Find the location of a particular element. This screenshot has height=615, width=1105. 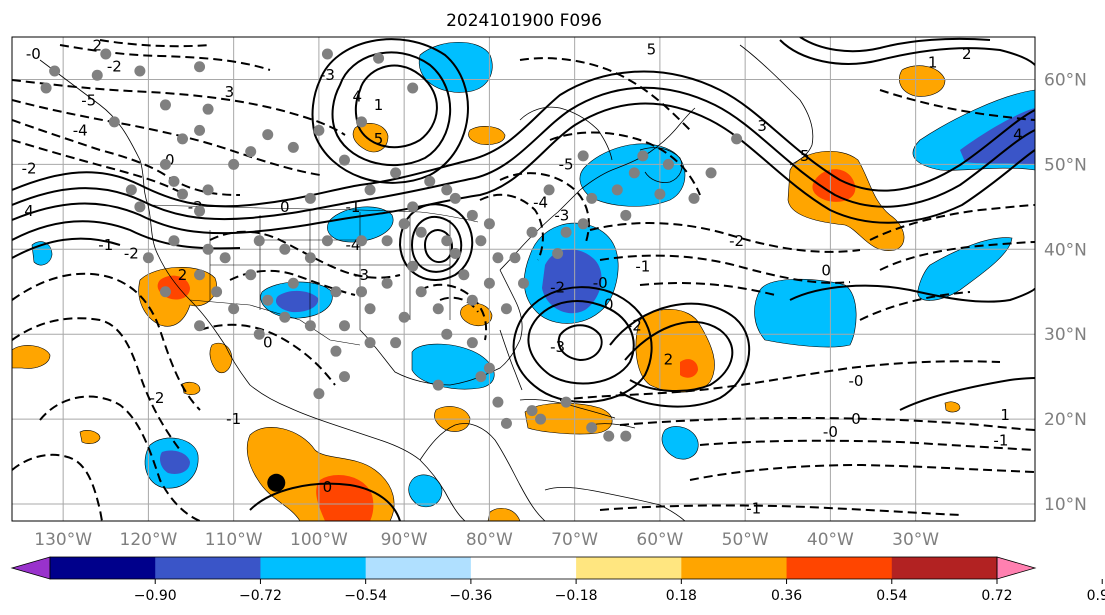

colorbar-tick-label: 0.90 is located at coordinates (1096, 596).